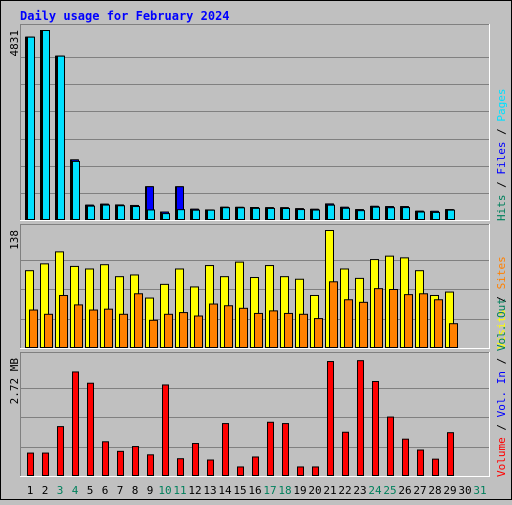 This screenshot has width=512, height=505. Describe the element at coordinates (464, 490) in the screenshot. I see `day-label: 30` at that location.